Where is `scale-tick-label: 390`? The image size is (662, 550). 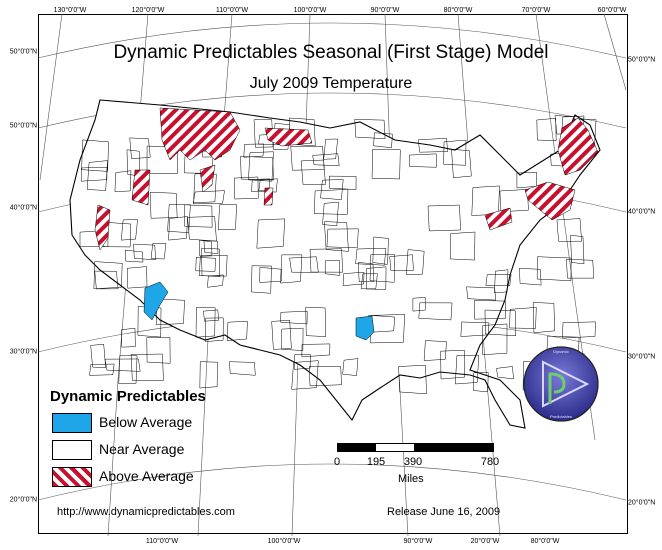 scale-tick-label: 390 is located at coordinates (413, 462).